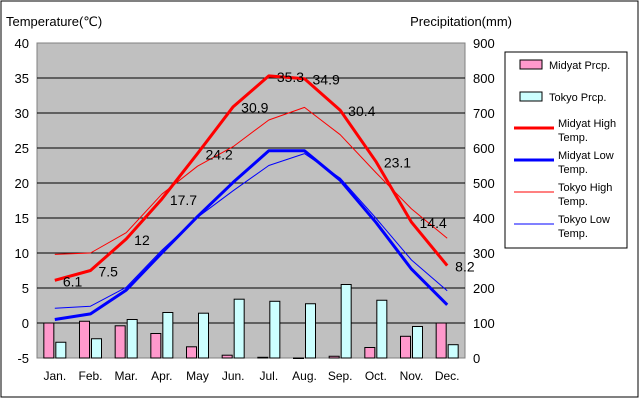  I want to click on bar-layer, so click(251, 321).